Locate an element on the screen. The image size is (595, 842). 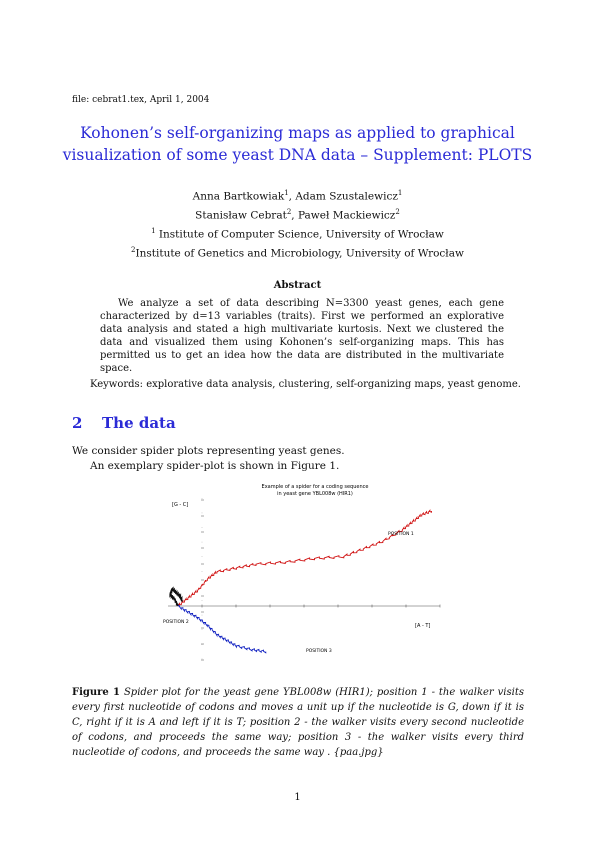
figure-title-line-2: in yeast gene YBL008w (HIR1) is located at coordinates (315, 494).